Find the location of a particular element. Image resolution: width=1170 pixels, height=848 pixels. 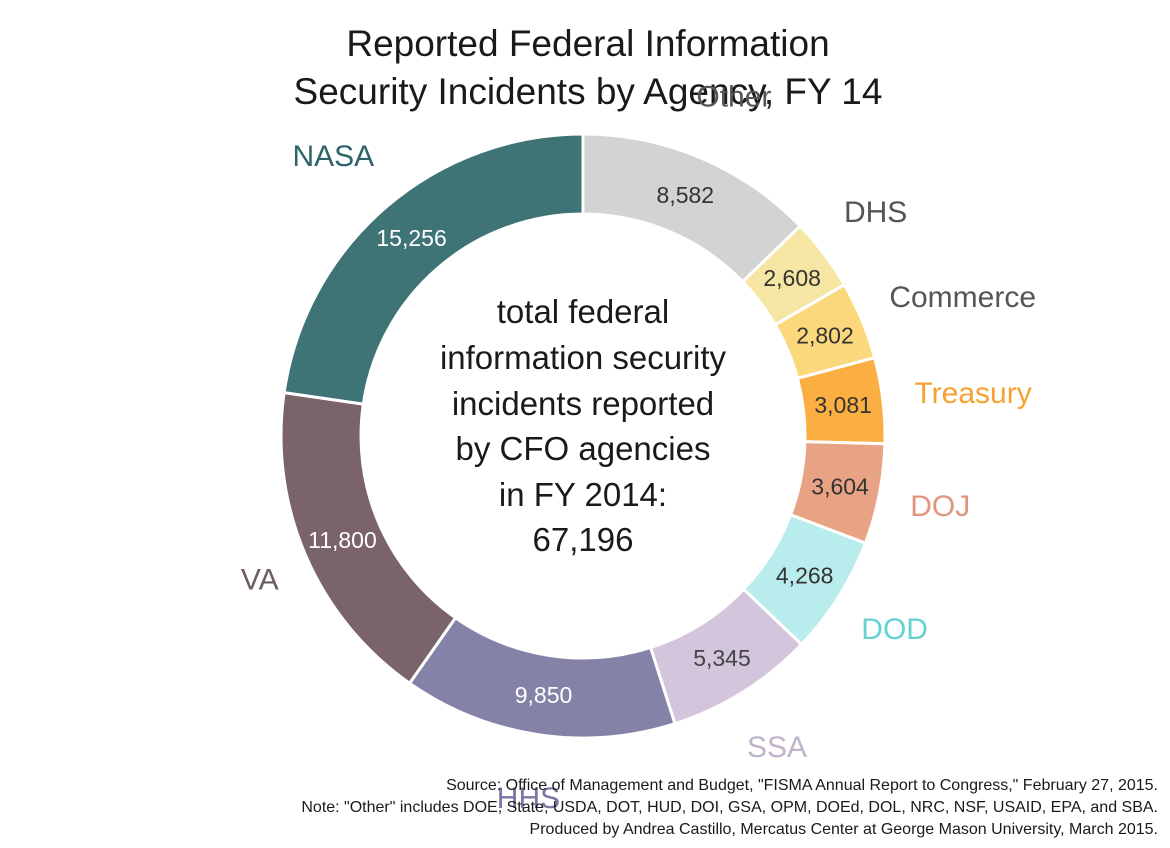

slice-nasa is located at coordinates (433, 269).